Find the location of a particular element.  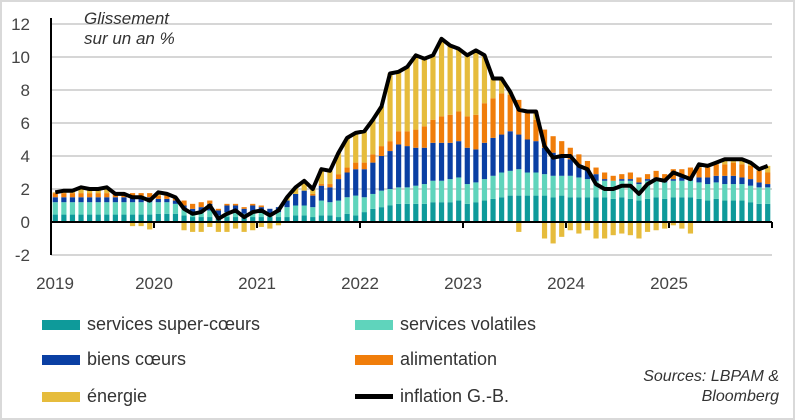

legend-label: alimentation is located at coordinates (449, 359).